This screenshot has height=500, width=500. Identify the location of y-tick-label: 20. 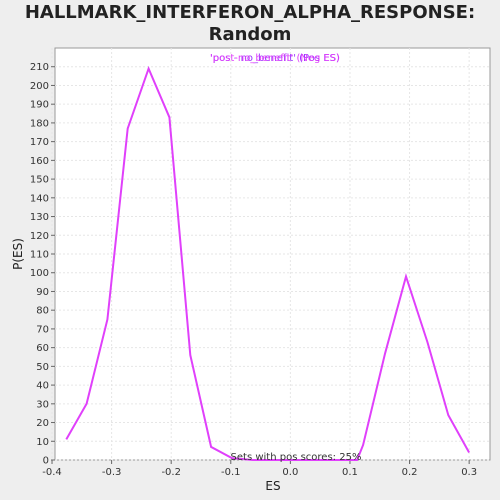
(42, 423).